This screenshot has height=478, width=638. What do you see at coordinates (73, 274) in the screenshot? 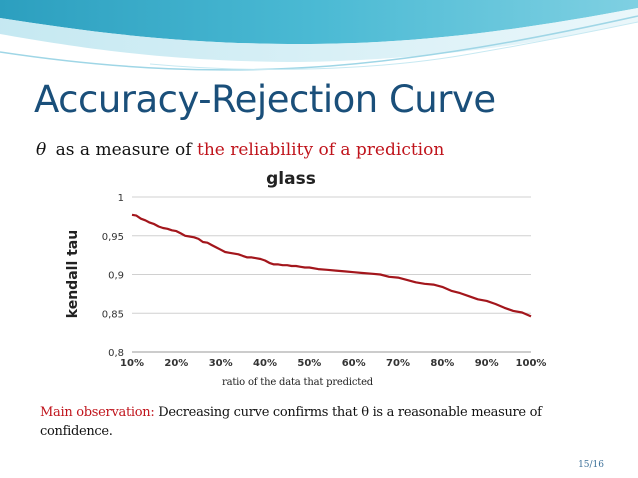
I see `y-axis-label: kendall tau` at bounding box center [73, 274].